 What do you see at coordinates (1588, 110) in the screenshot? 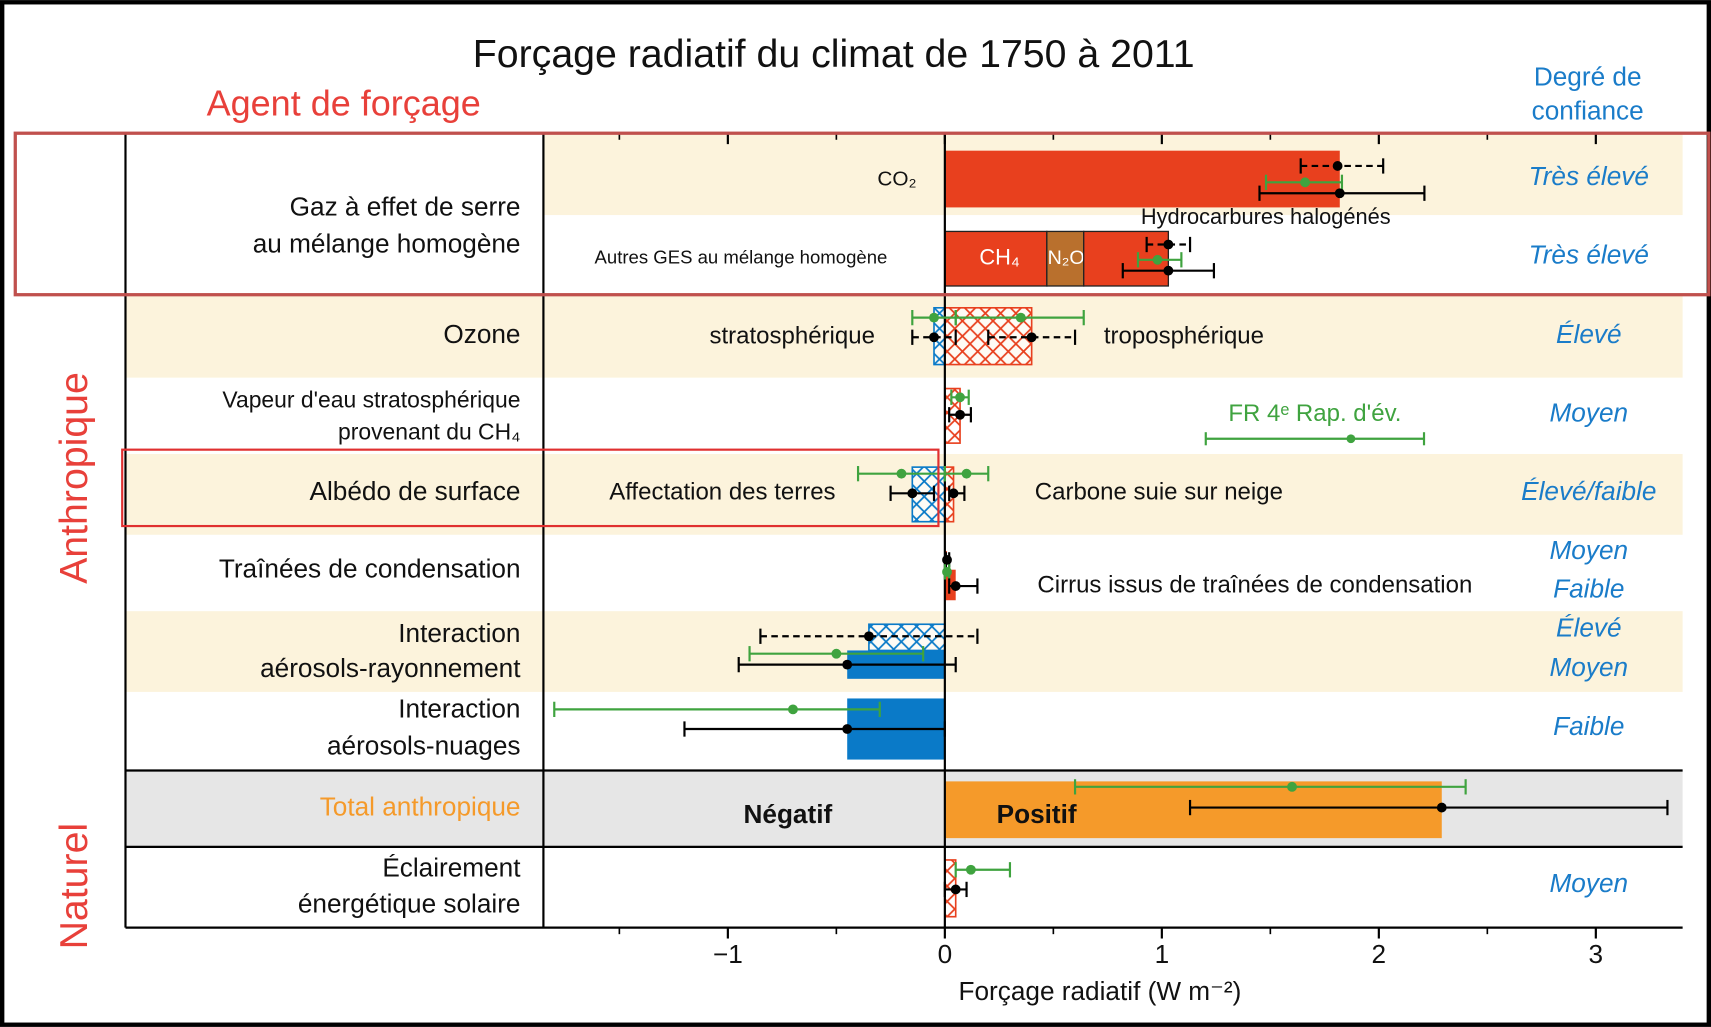
I see `right-heading: confiance` at bounding box center [1588, 110].